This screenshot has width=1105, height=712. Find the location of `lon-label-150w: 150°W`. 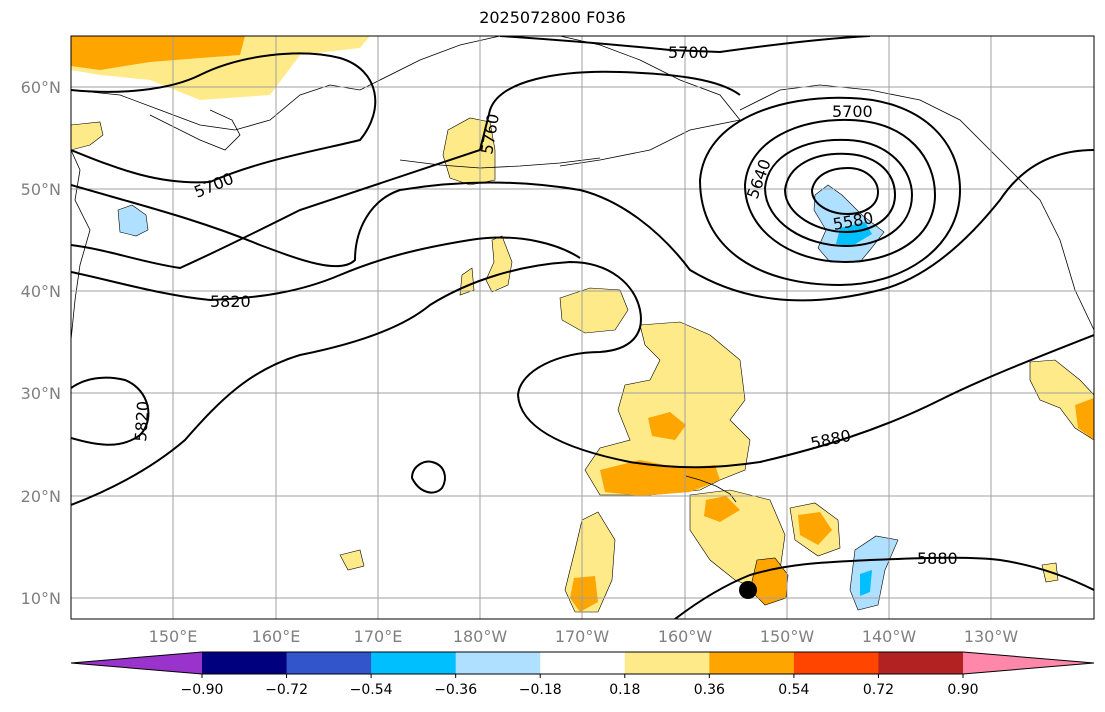

lon-label-150w: 150°W is located at coordinates (787, 636).